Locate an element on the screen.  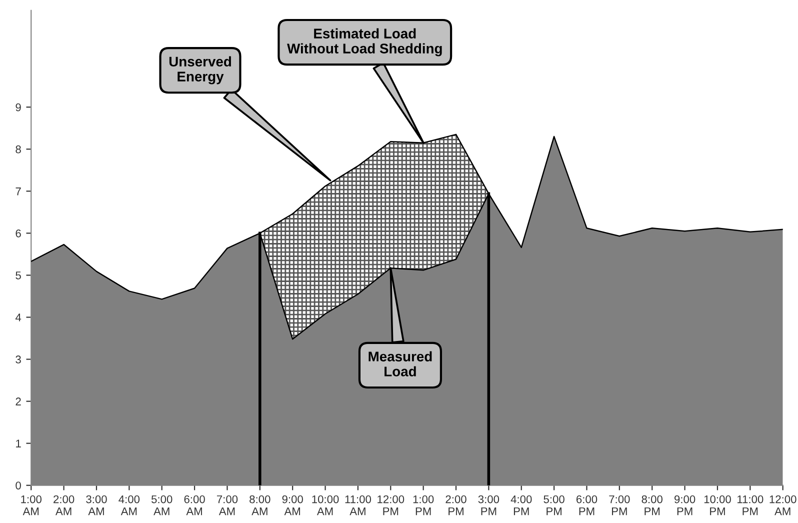
x-tick-label: 12:00 AM is located at coordinates (783, 505).